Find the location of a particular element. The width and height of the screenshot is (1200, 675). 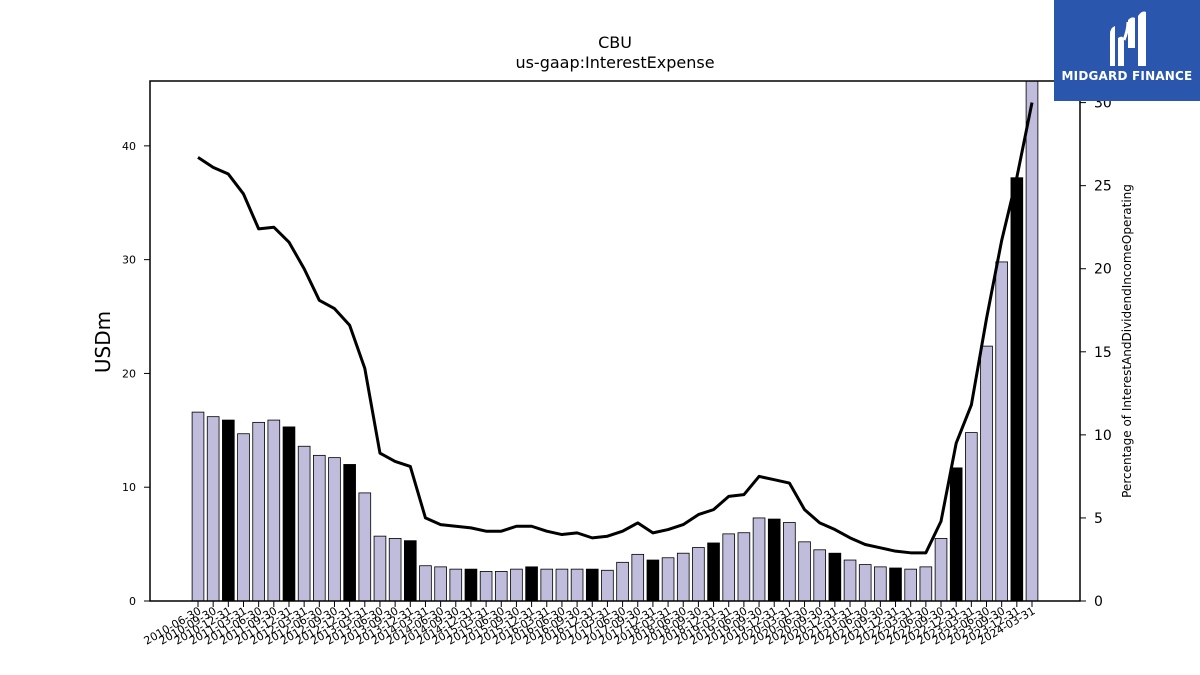

chart-subtitle: us-gaap:InterestExpense is located at coordinates (614, 62).